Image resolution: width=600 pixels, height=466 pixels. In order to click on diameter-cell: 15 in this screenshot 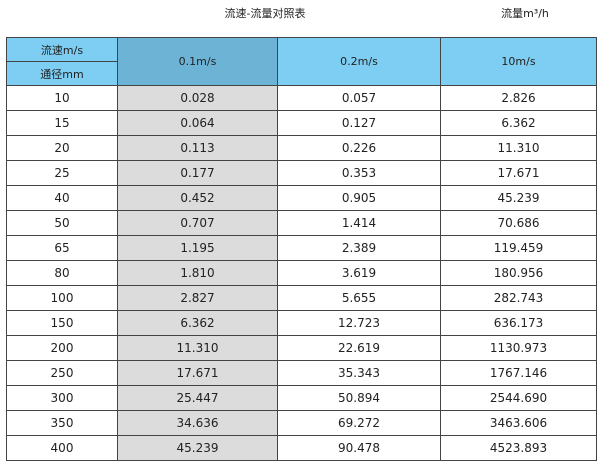, I will do `click(62, 123)`.